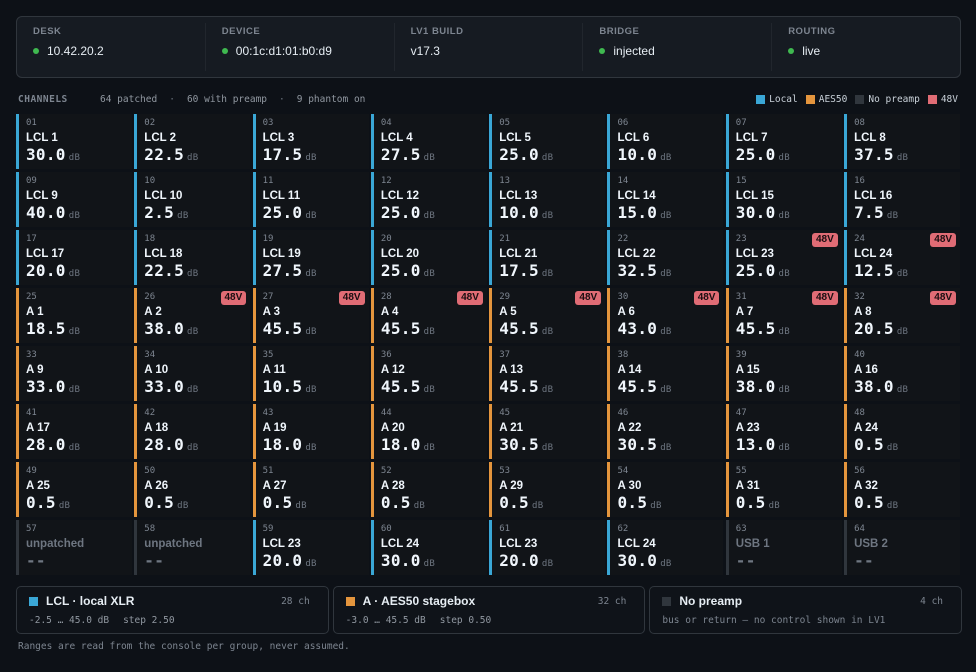  I want to click on channel-cell: 38 A 14 45.5 dB, so click(665, 373).